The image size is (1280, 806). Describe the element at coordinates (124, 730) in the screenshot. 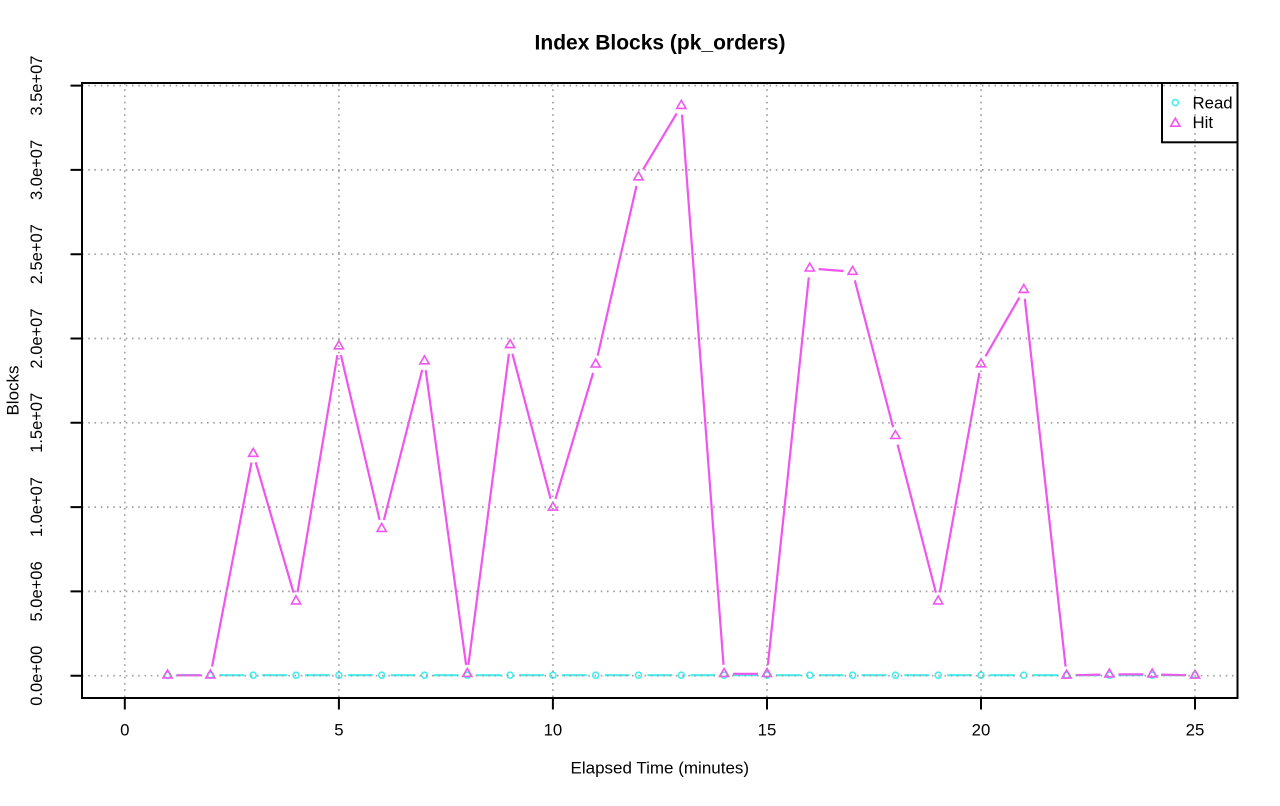

I see `svg-text: 0` at that location.